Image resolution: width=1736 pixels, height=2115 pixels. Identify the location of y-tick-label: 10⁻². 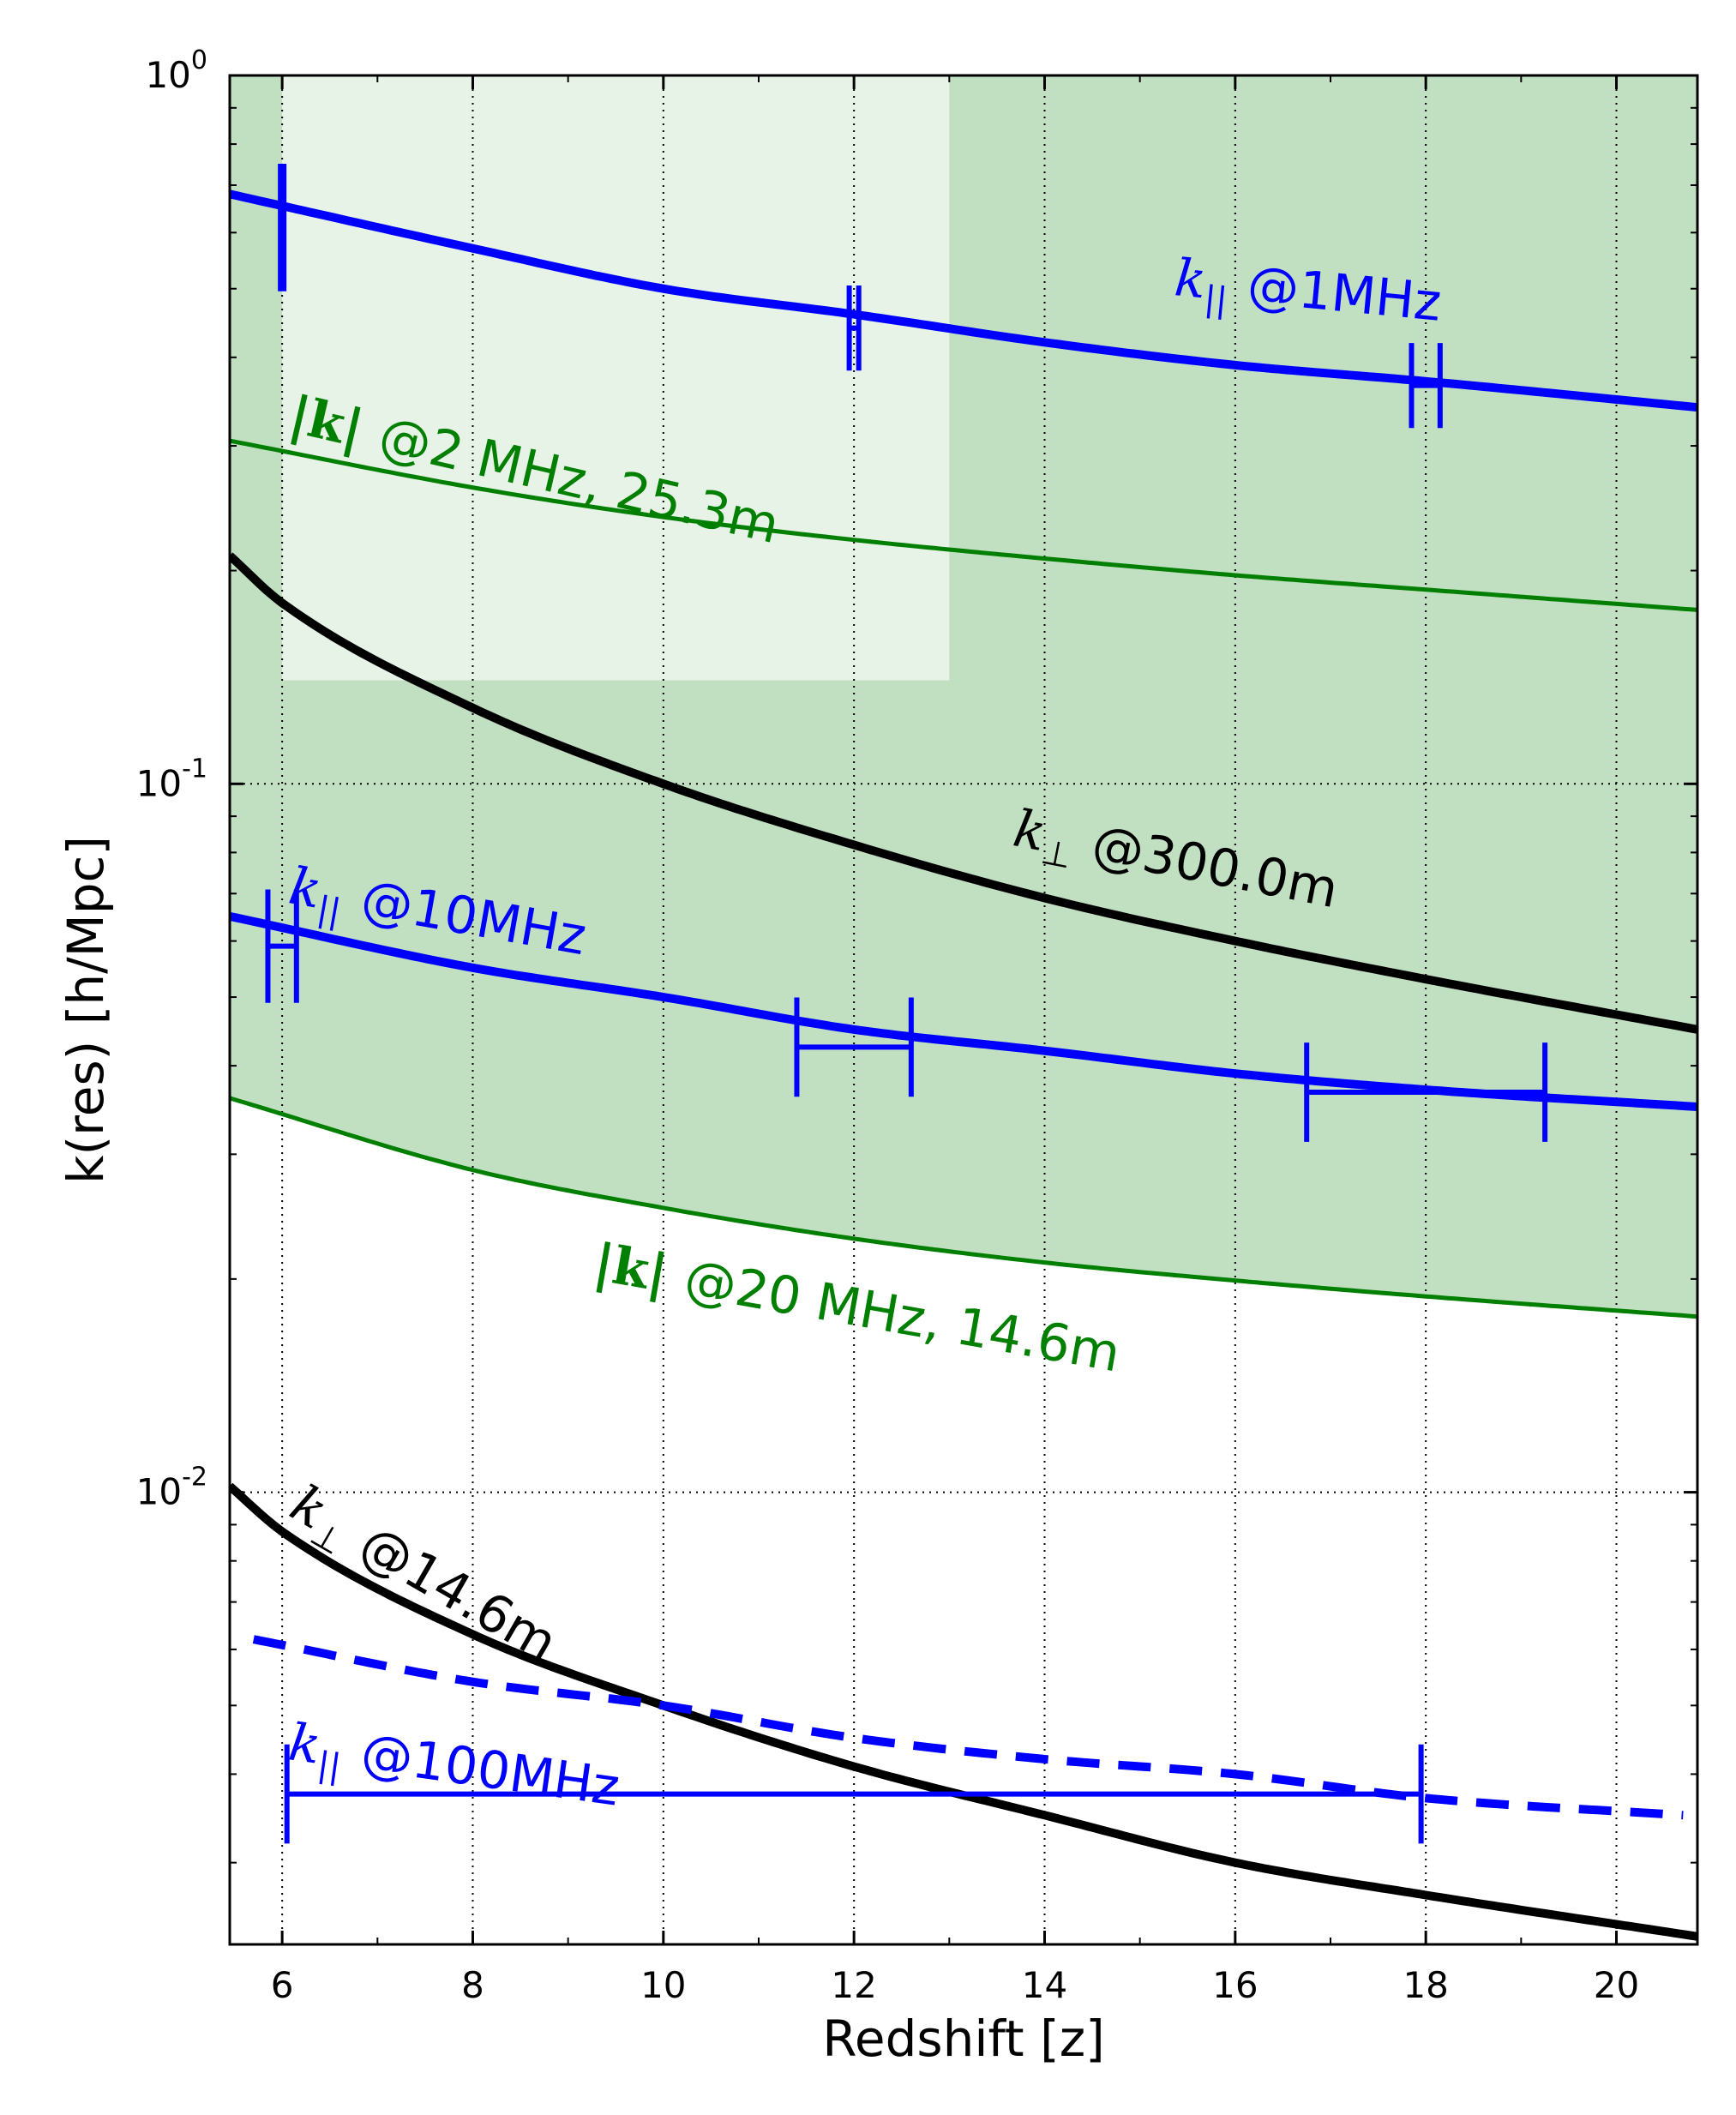
(171, 1488).